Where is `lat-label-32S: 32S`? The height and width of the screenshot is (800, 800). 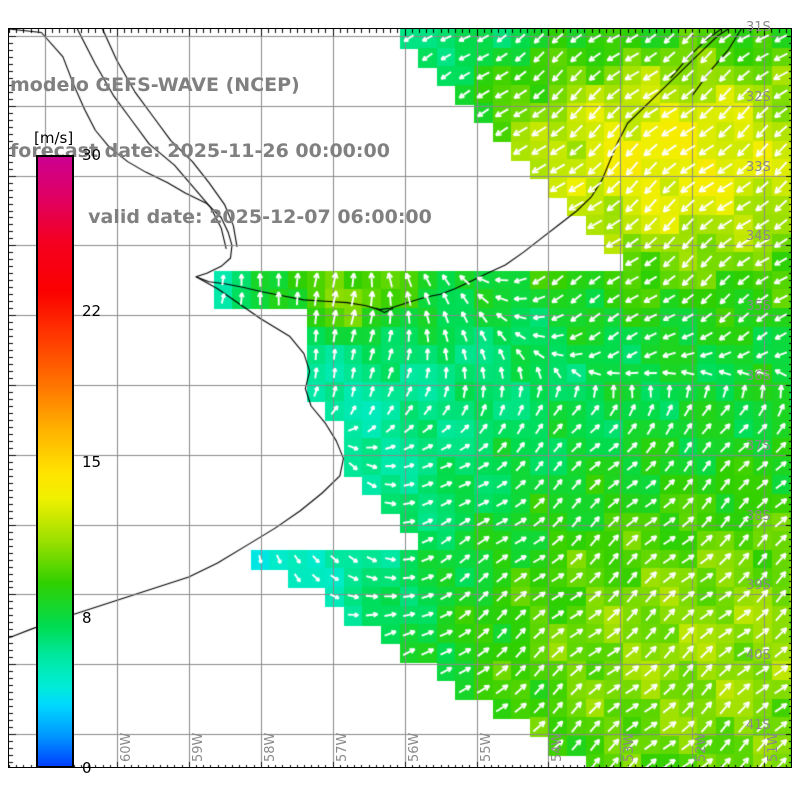 lat-label-32S: 32S is located at coordinates (758, 97).